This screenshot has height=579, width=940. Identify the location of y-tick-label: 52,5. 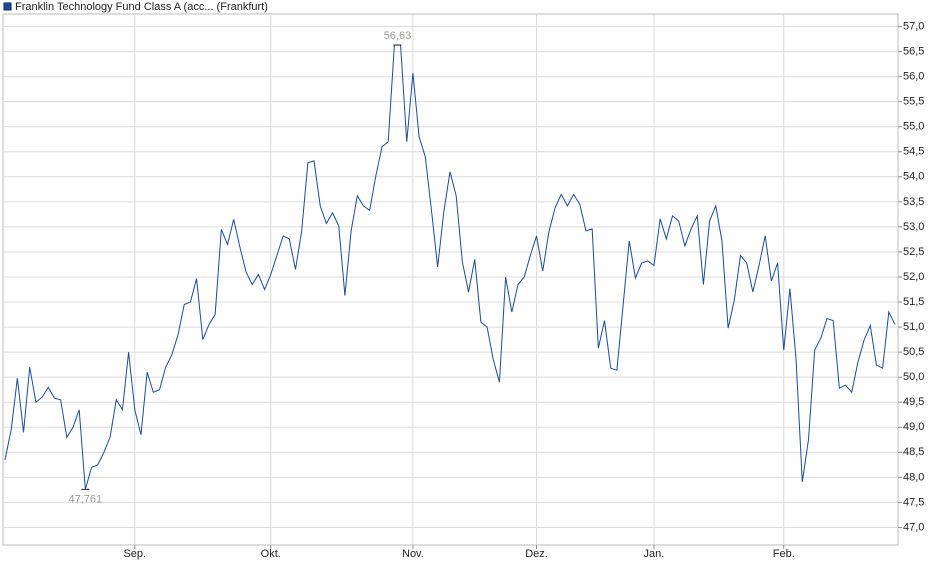
(913, 252).